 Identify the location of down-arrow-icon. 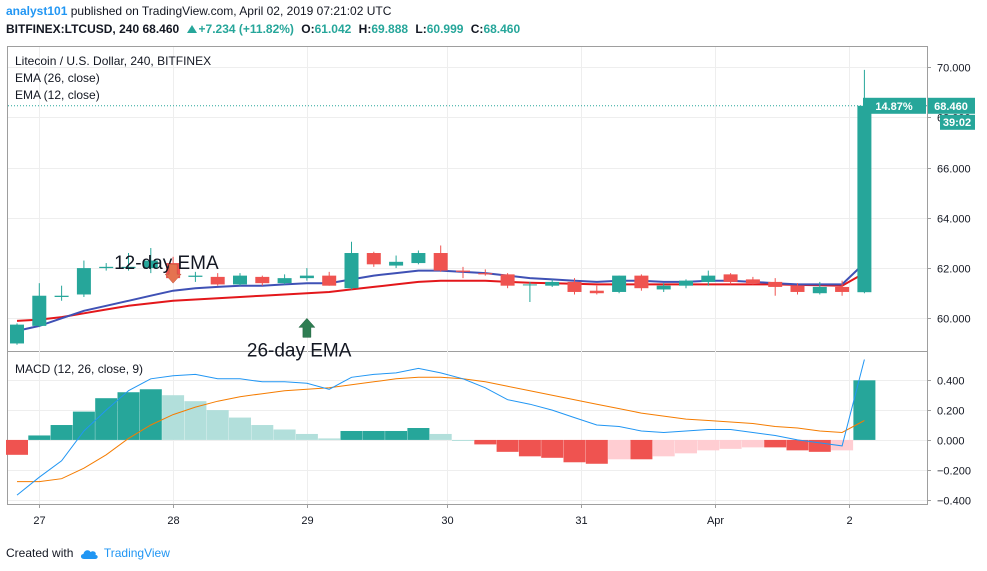
(173, 273).